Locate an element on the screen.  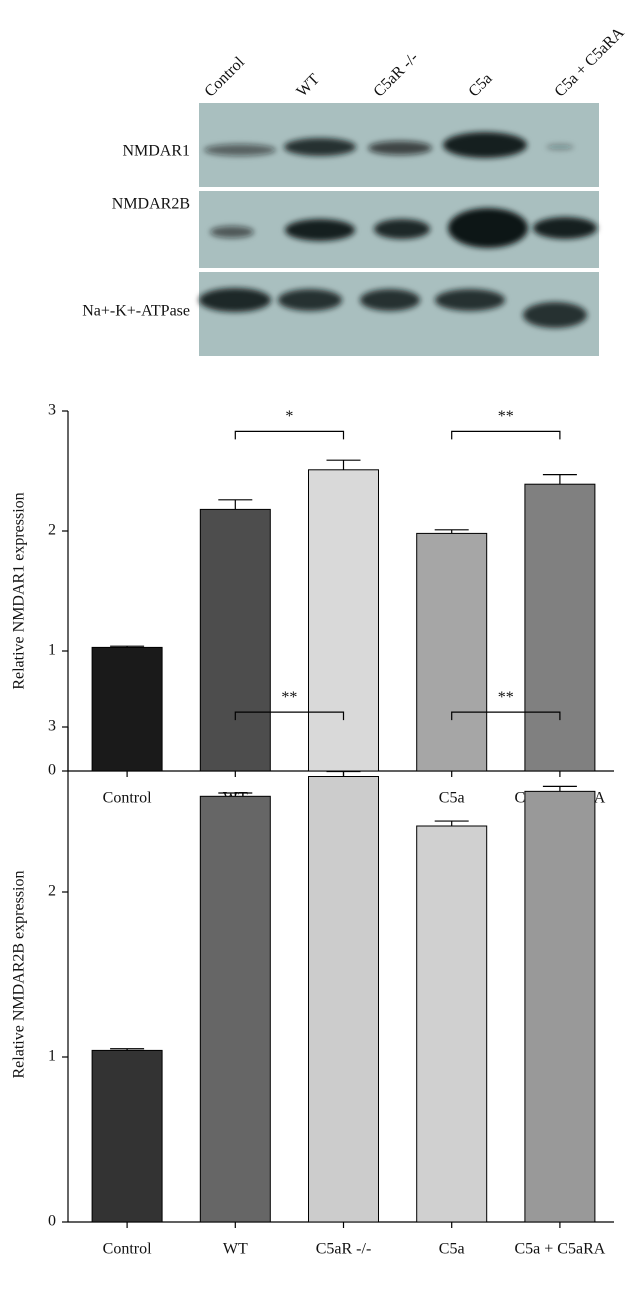
x-tick-label: C5a + C5aRA is located at coordinates (560, 1249).